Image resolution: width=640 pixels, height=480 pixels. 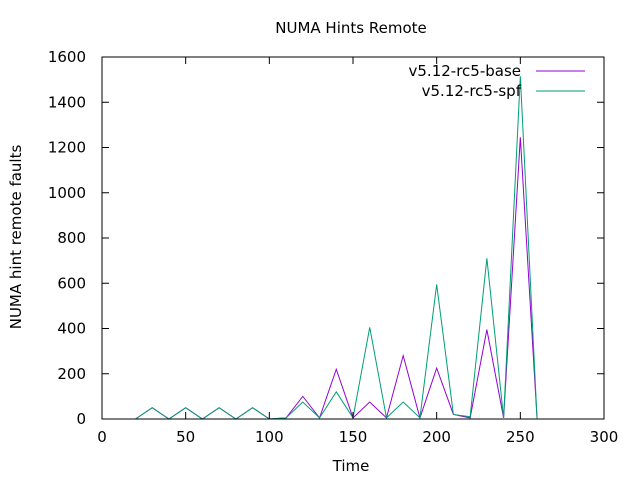 What do you see at coordinates (465, 71) in the screenshot?
I see `legend-label: v5.12-rc5-base` at bounding box center [465, 71].